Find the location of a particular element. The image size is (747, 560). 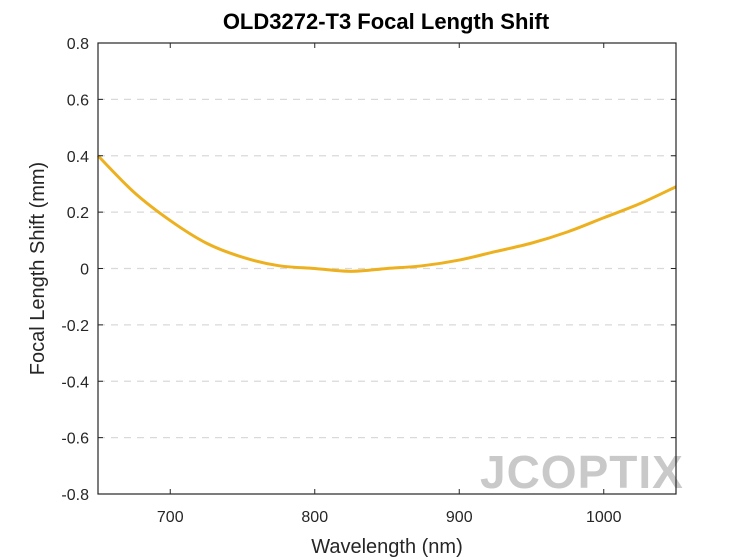

y-axis-label: Focal Length Shift (mm) is located at coordinates (38, 268).